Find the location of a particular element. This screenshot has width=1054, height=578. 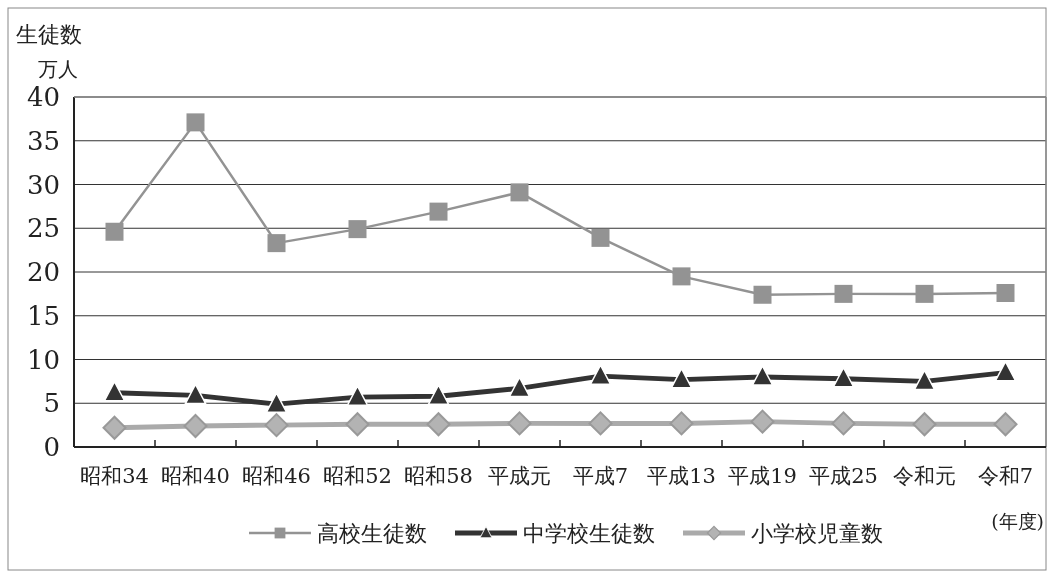

x-tick-label: 昭和34 is located at coordinates (114, 476).